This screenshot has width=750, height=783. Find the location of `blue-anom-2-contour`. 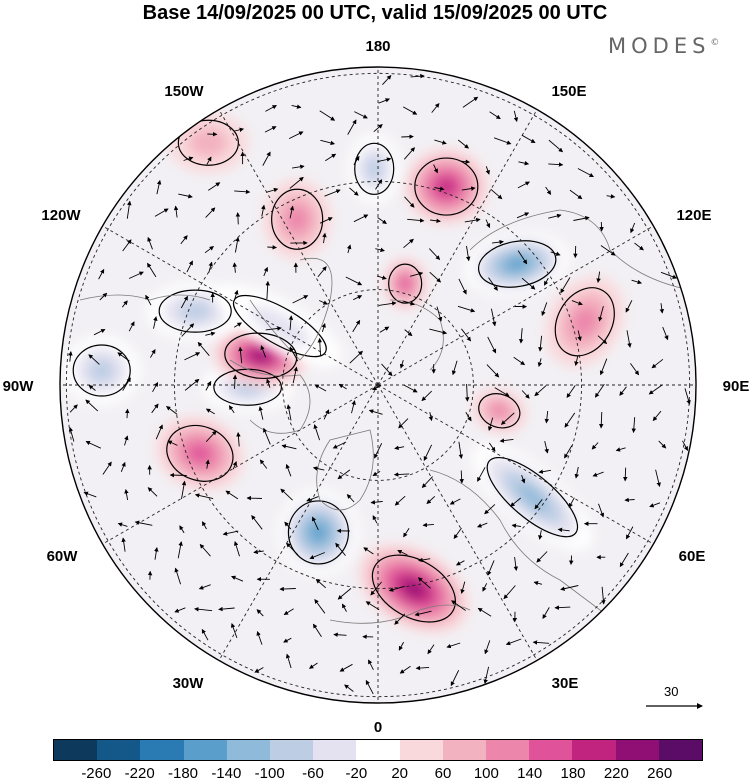

blue-anom-2-contour is located at coordinates (374, 168).